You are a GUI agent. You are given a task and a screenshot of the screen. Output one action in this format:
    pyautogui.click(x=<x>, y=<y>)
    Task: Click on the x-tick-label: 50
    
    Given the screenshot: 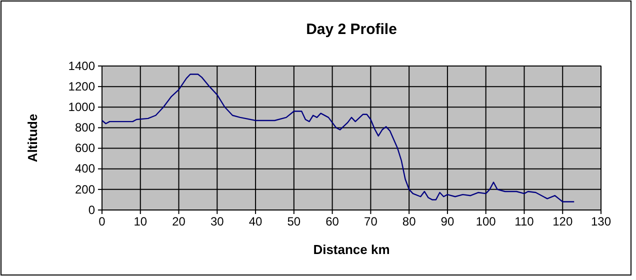 What is the action you would take?
    pyautogui.click(x=294, y=221)
    